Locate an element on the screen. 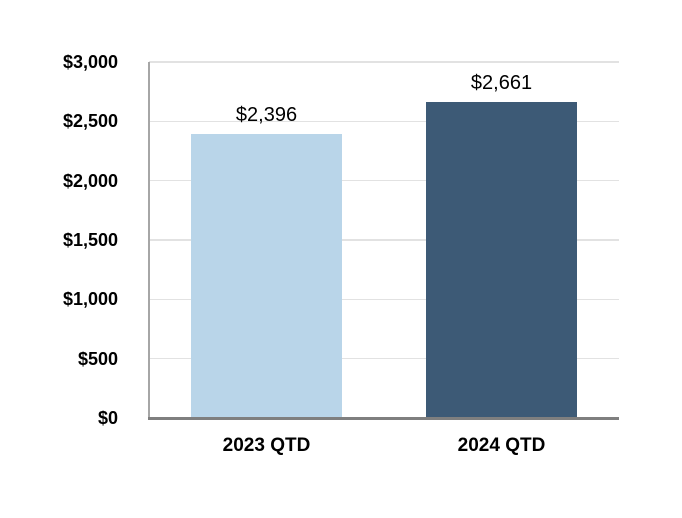 Image resolution: width=682 pixels, height=518 pixels. x-category-label: 2024 QTD is located at coordinates (501, 445).